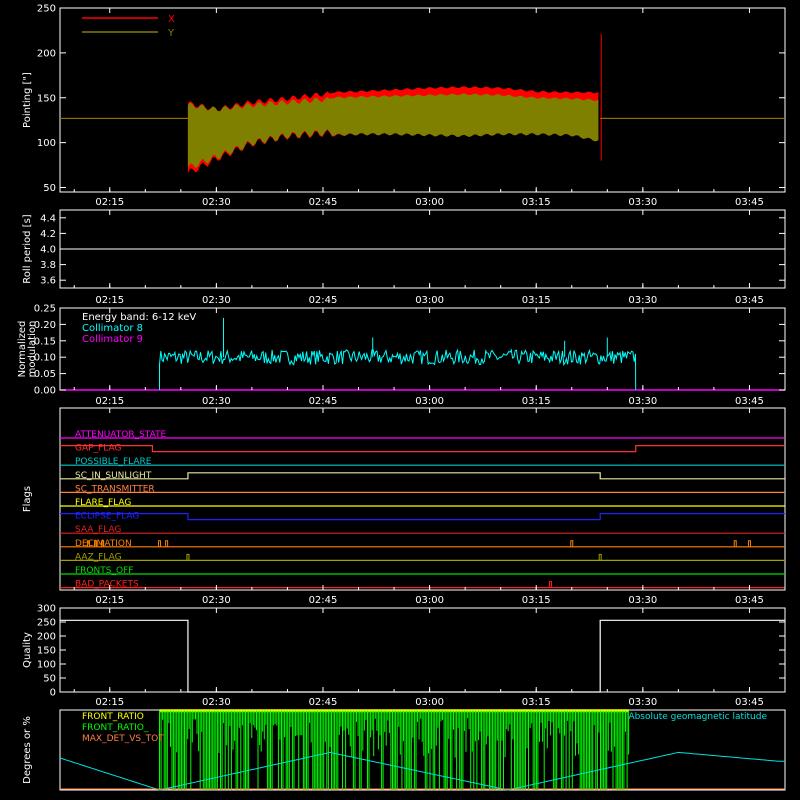  Describe the element at coordinates (112, 339) in the screenshot. I see `legend-label: Collimator 9` at that location.